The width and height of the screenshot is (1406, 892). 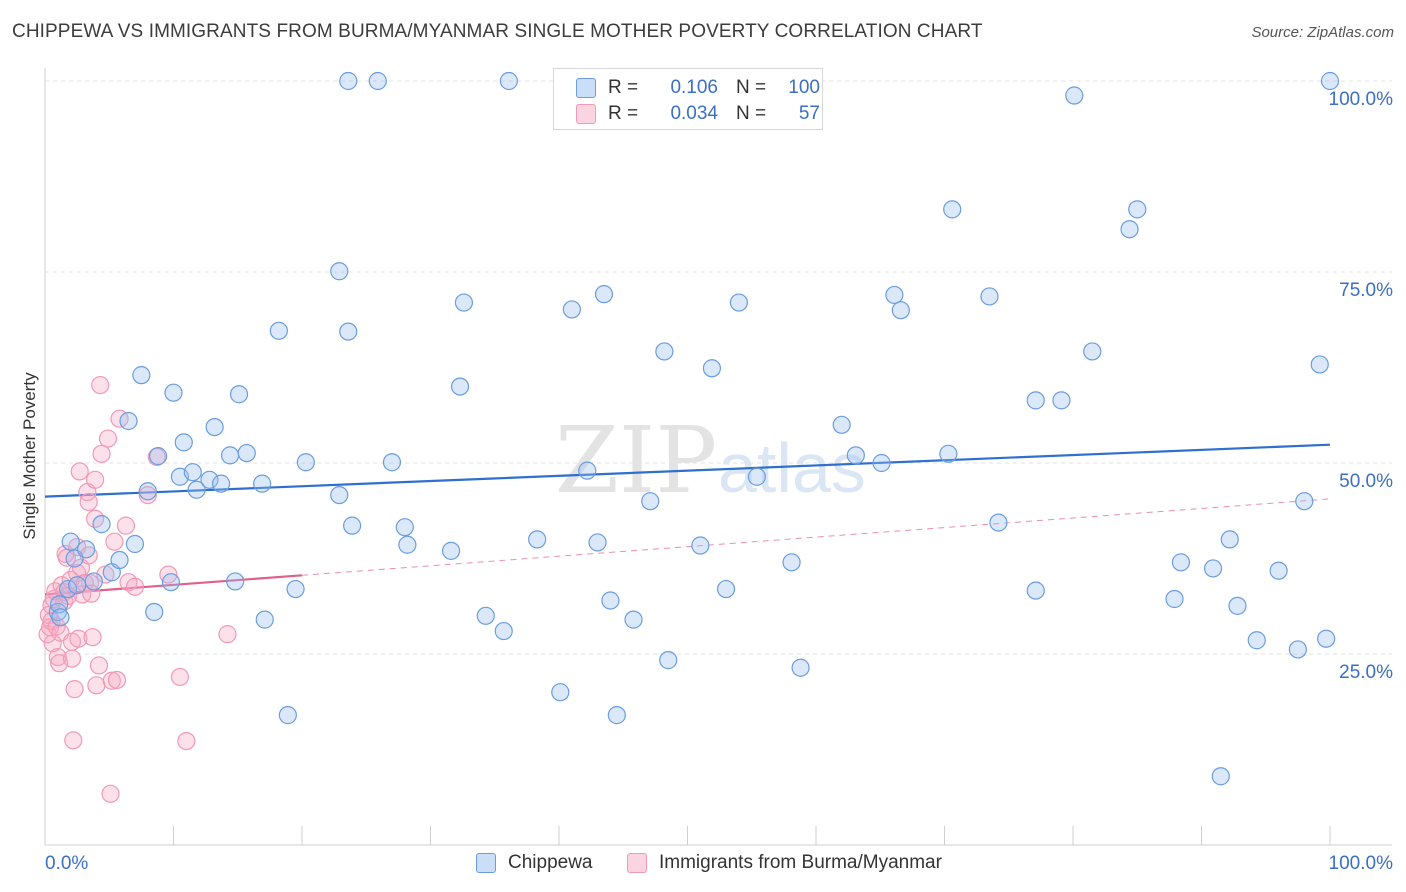 I want to click on y-tick-label: 50.0%, so click(x=1366, y=481).